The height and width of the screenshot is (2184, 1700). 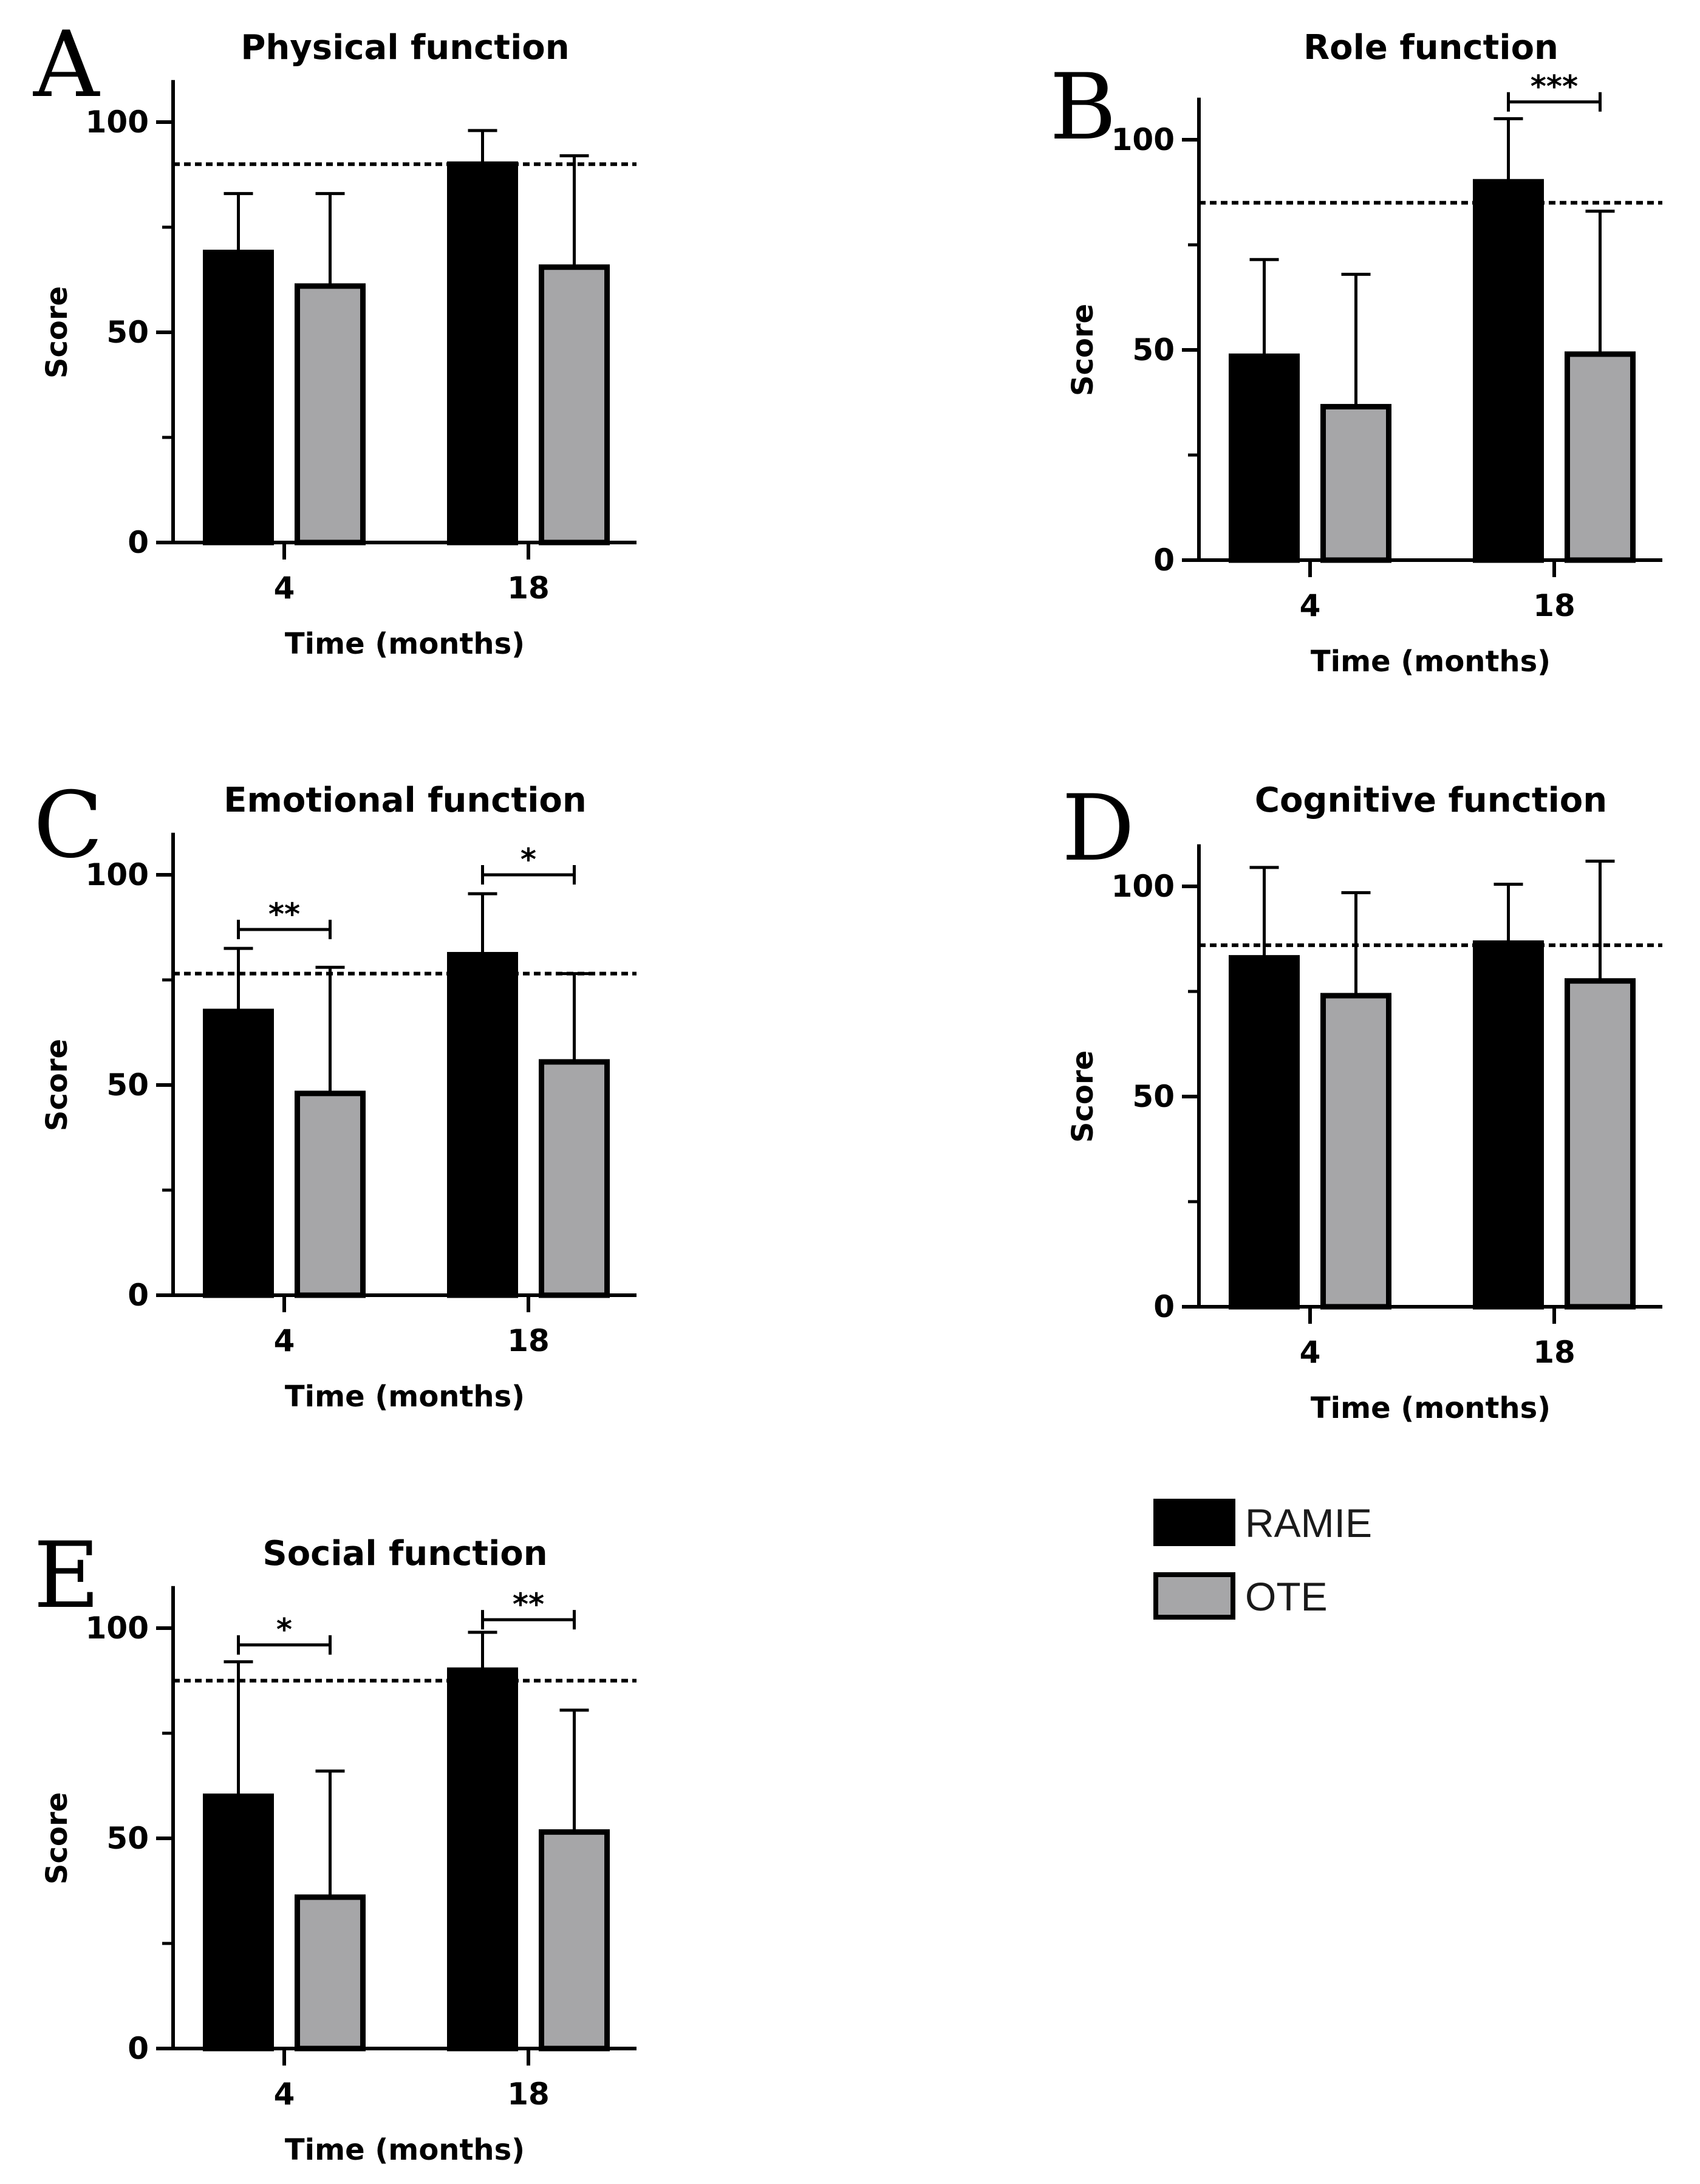 What do you see at coordinates (68, 825) in the screenshot?
I see `panel-letter: C` at bounding box center [68, 825].